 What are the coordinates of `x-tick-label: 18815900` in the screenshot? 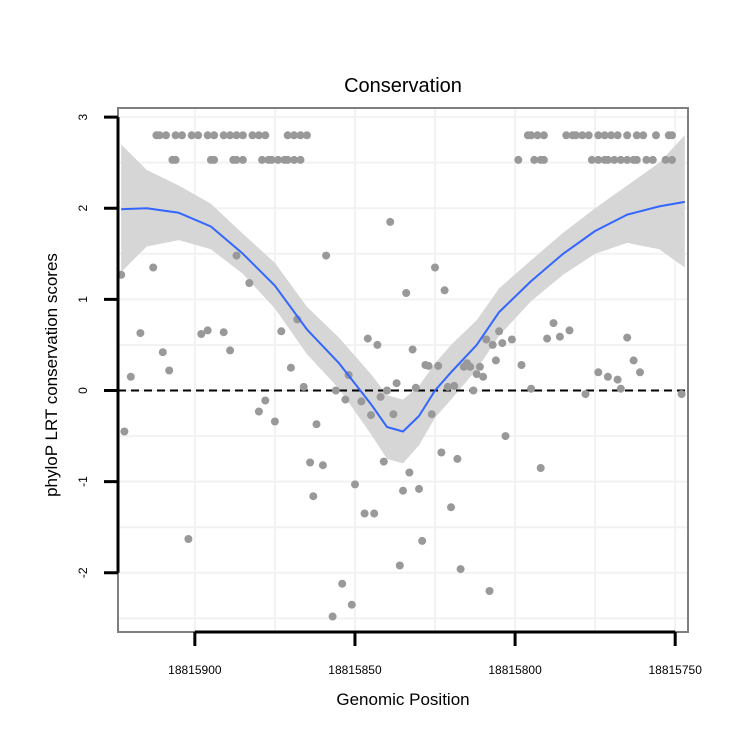 It's located at (195, 670).